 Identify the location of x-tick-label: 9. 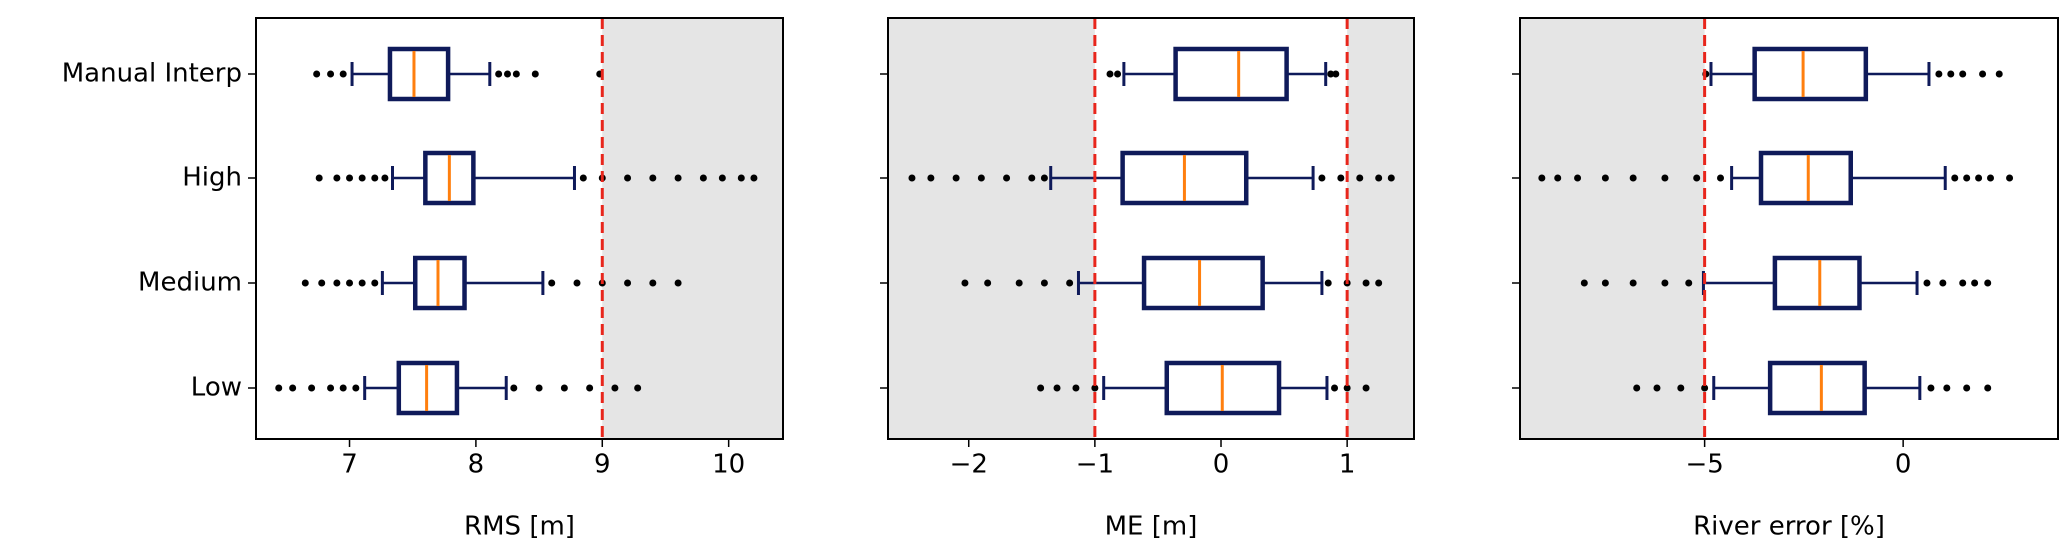
(602, 465).